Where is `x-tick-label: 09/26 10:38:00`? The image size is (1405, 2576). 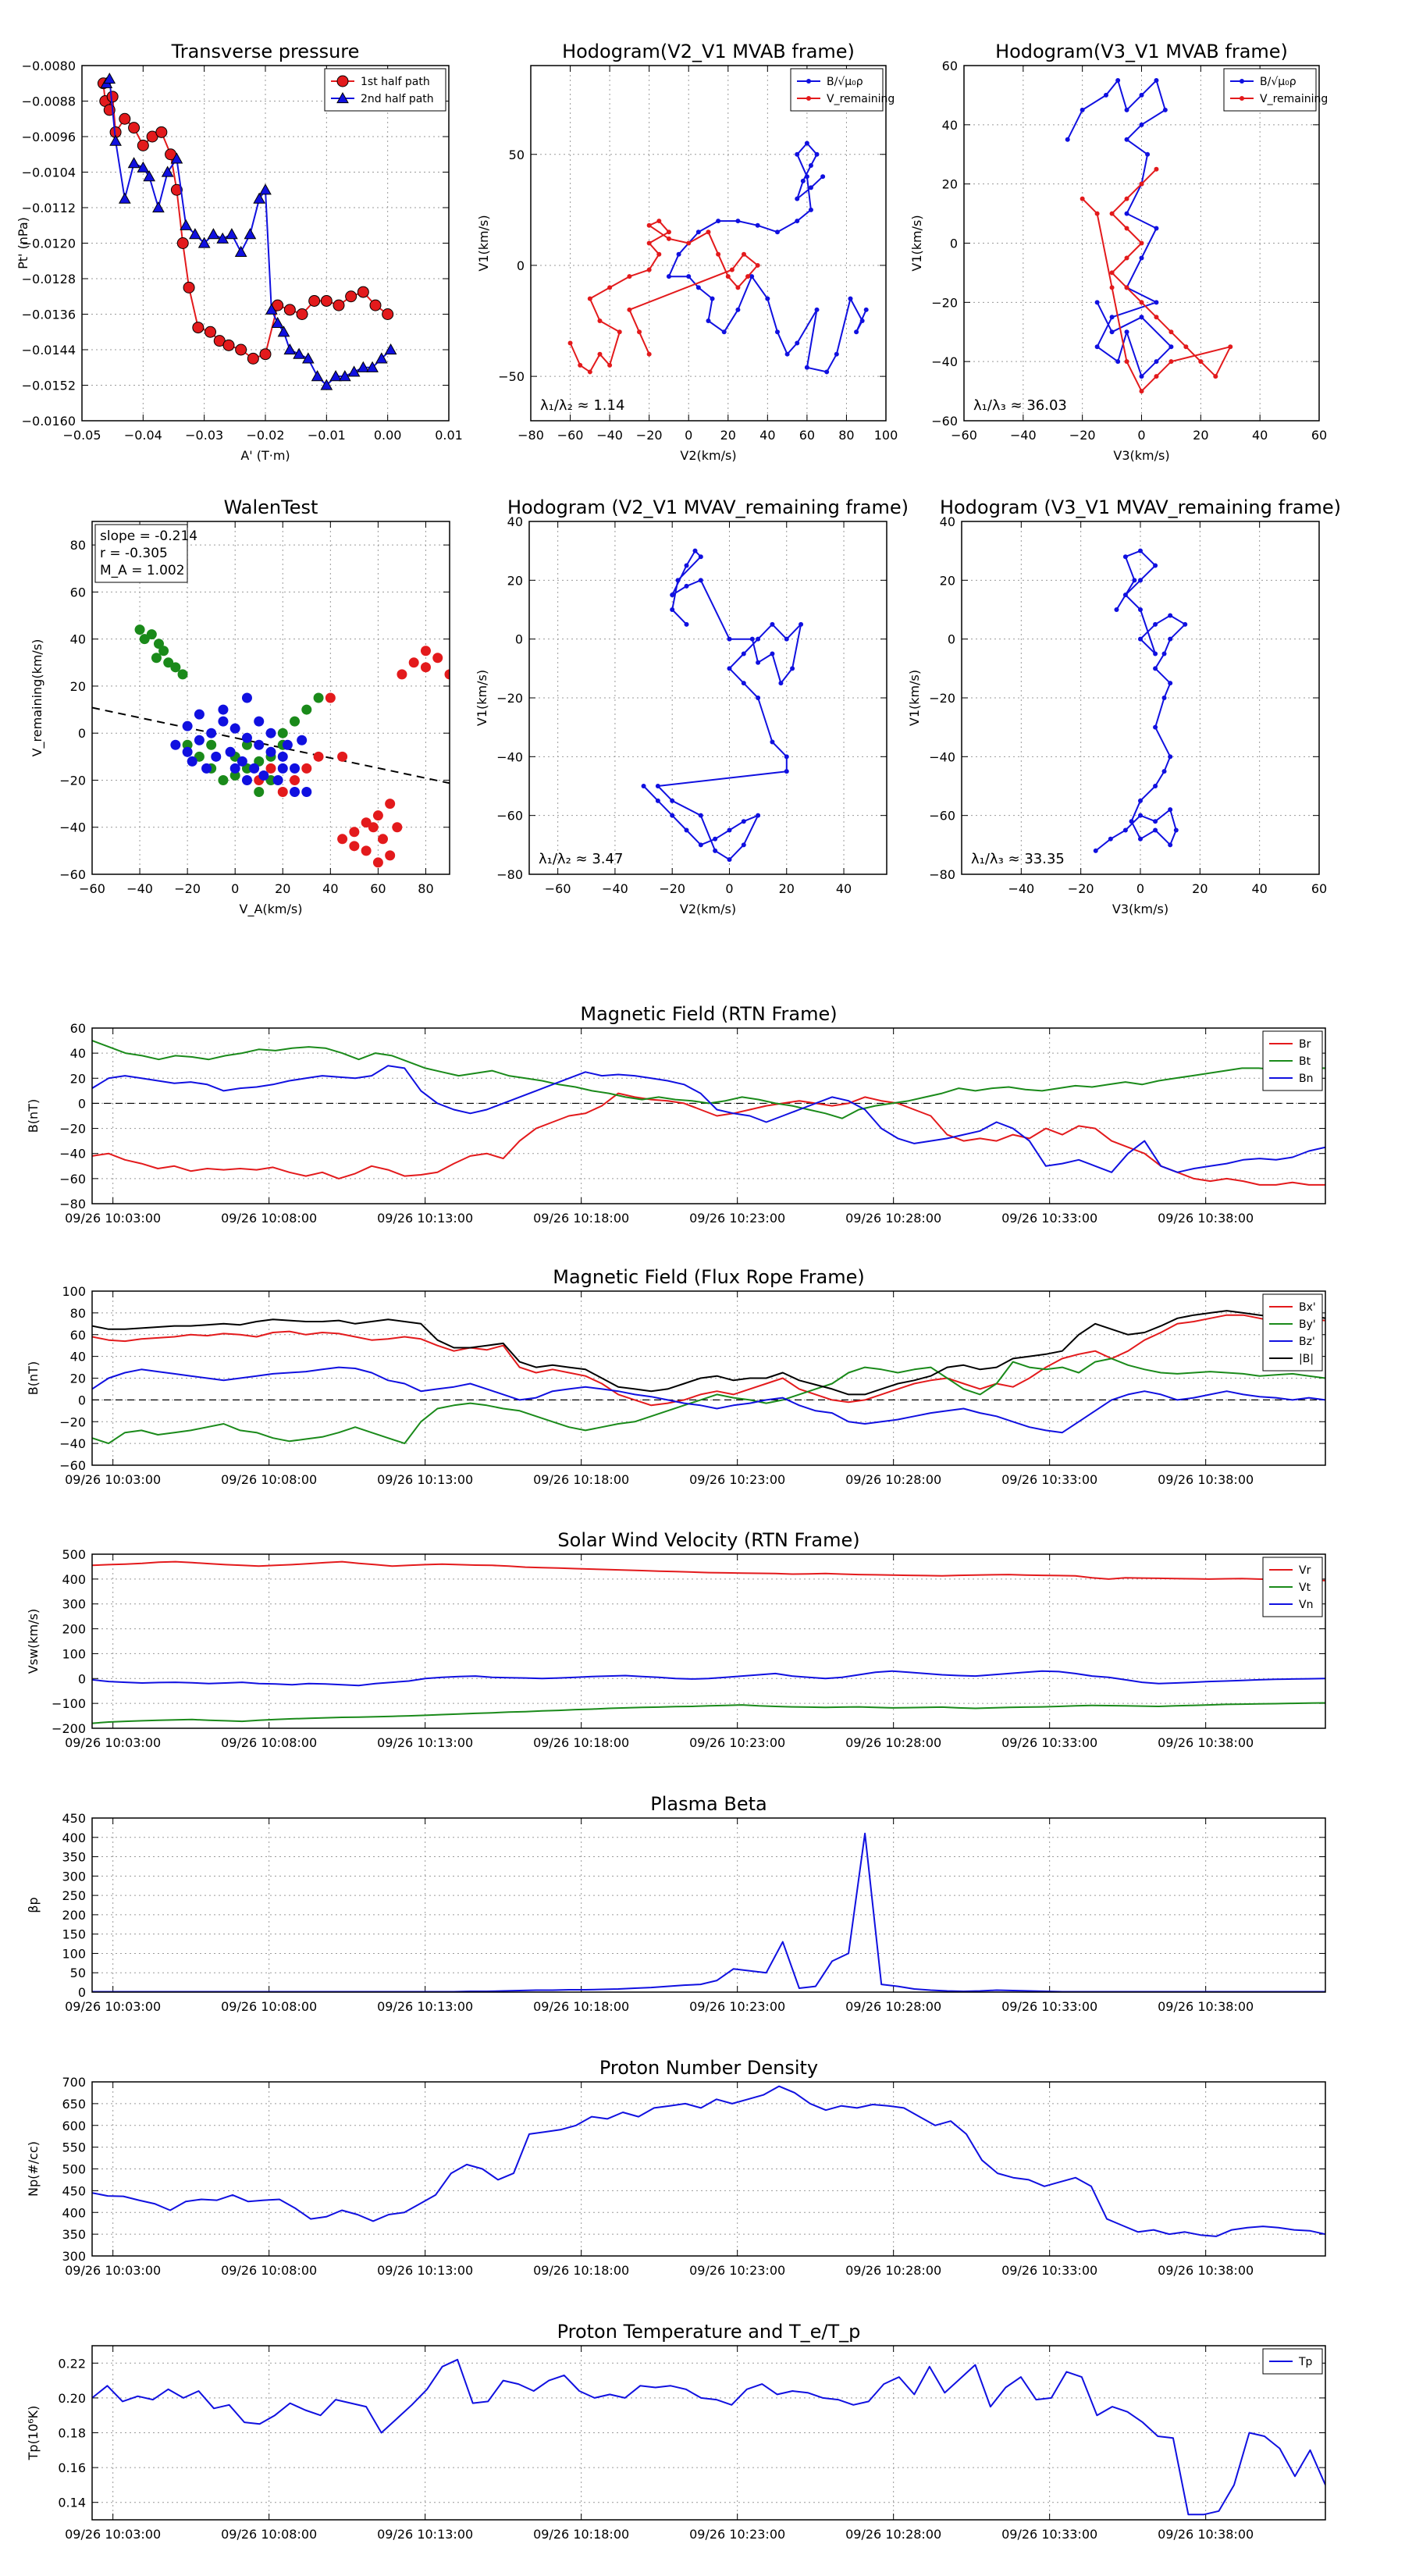
x-tick-label: 09/26 10:38:00 is located at coordinates (1206, 2534).